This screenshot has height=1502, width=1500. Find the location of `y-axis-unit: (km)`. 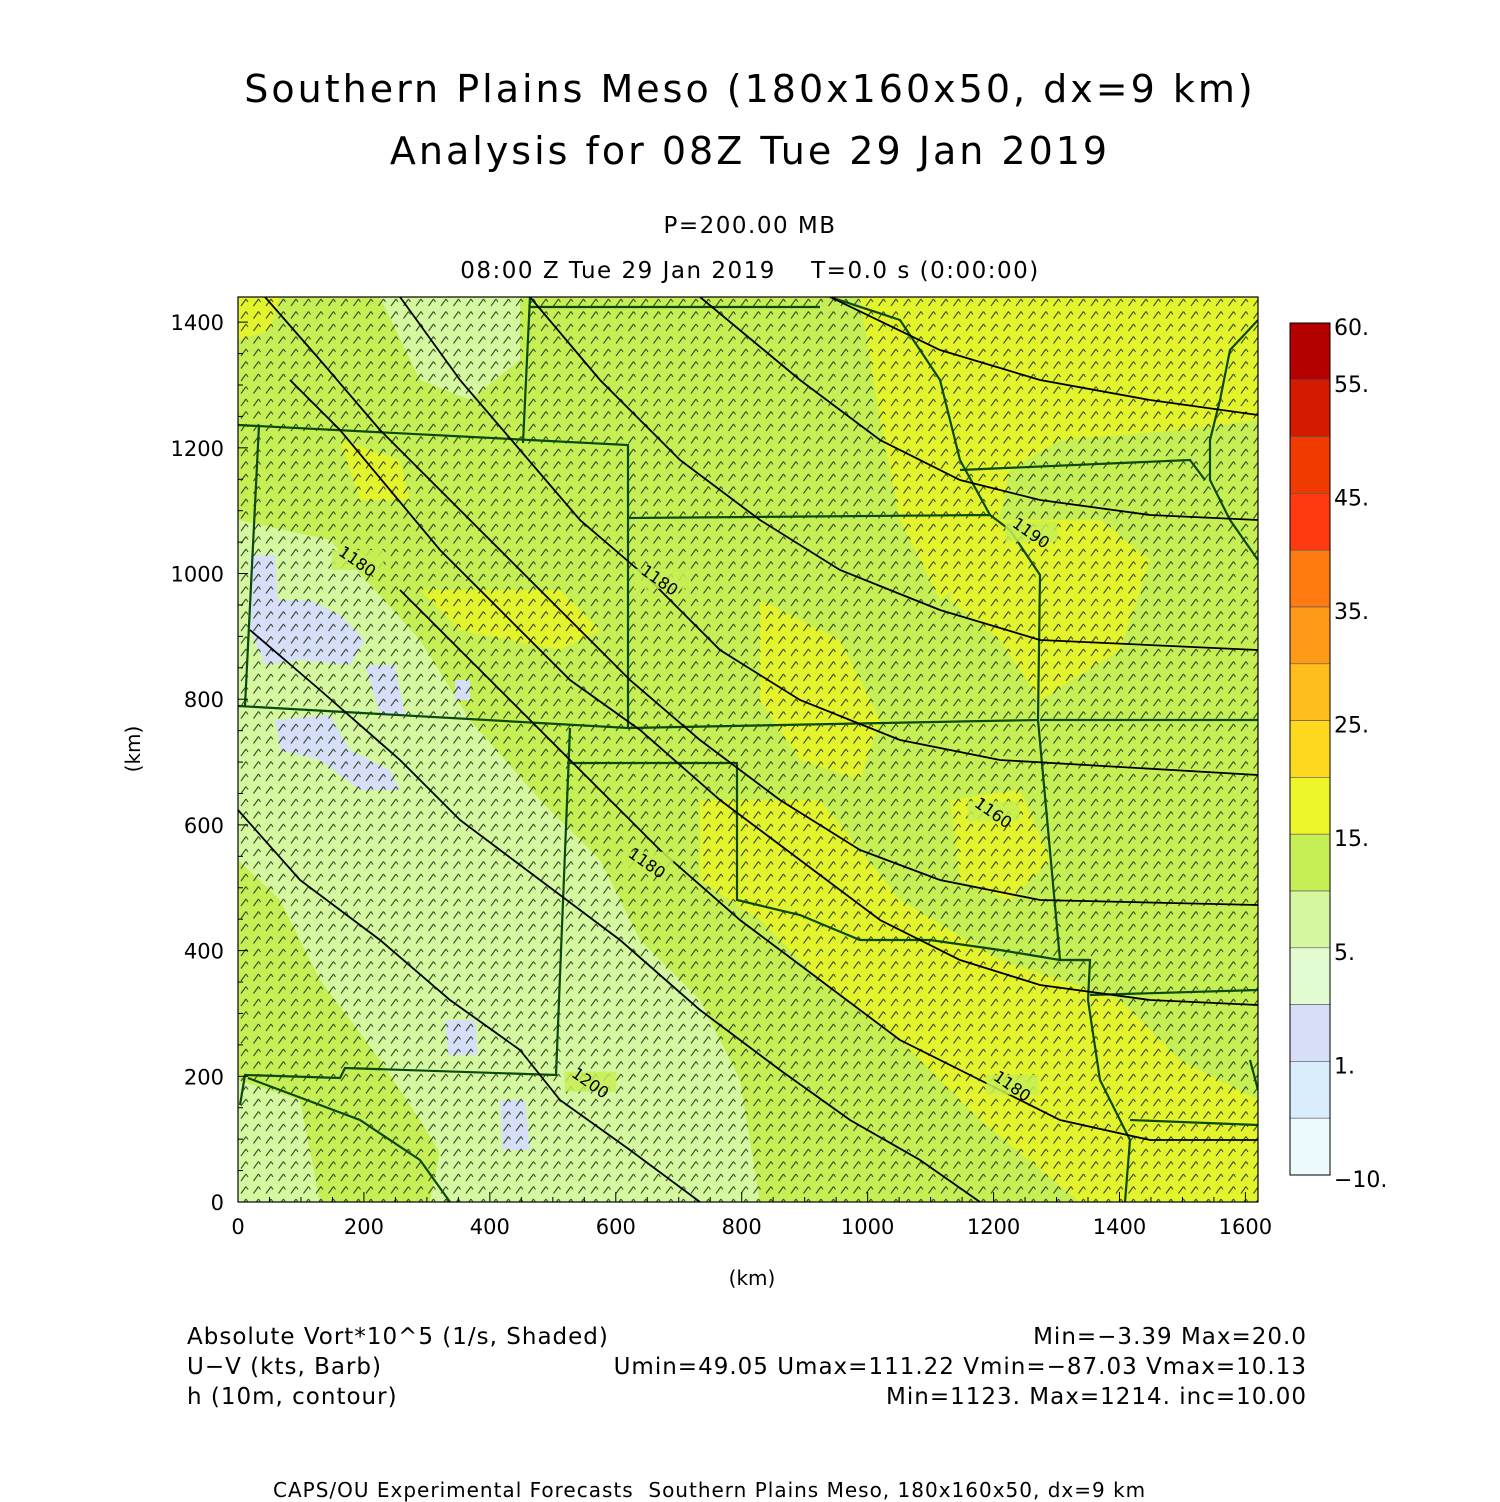

y-axis-unit: (km) is located at coordinates (133, 749).